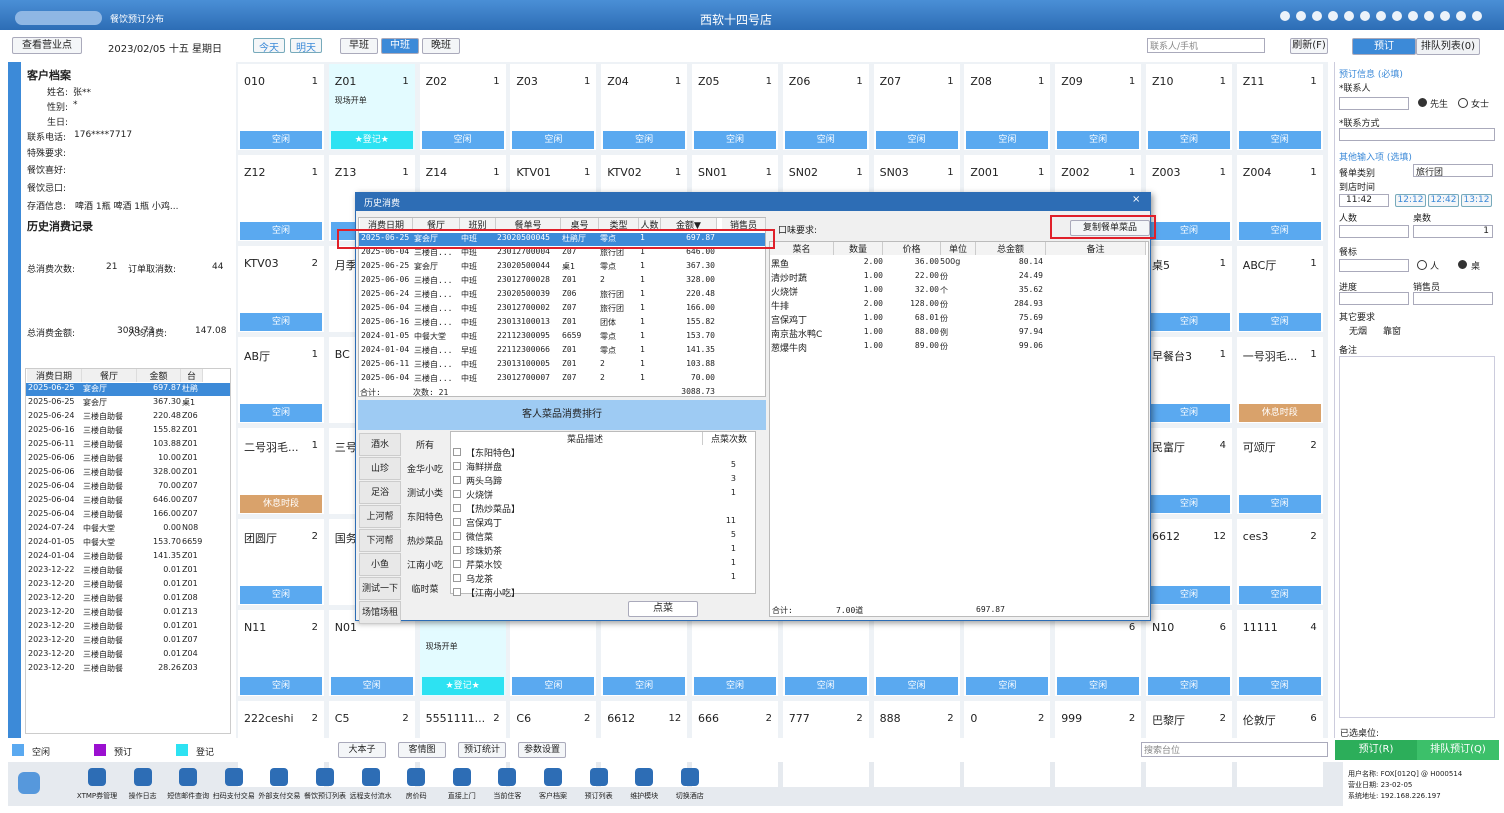  Describe the element at coordinates (663, 609) in the screenshot. I see `order-button: 点菜` at that location.